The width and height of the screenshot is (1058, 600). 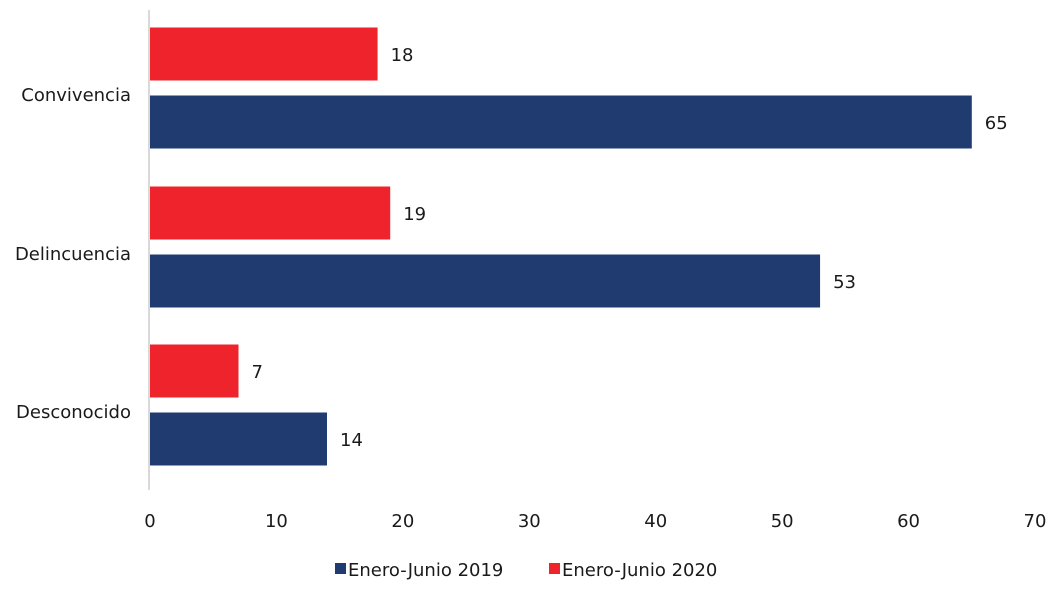 What do you see at coordinates (257, 372) in the screenshot?
I see `data-label: 7` at bounding box center [257, 372].